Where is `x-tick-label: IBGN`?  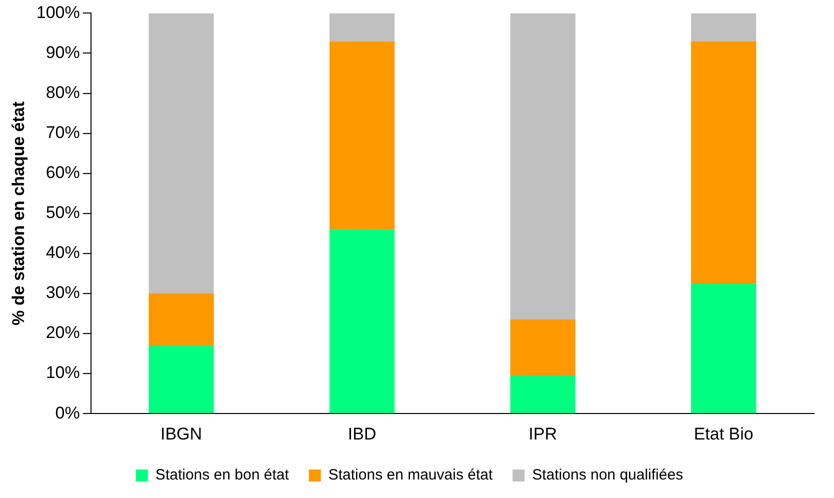 x-tick-label: IBGN is located at coordinates (181, 434).